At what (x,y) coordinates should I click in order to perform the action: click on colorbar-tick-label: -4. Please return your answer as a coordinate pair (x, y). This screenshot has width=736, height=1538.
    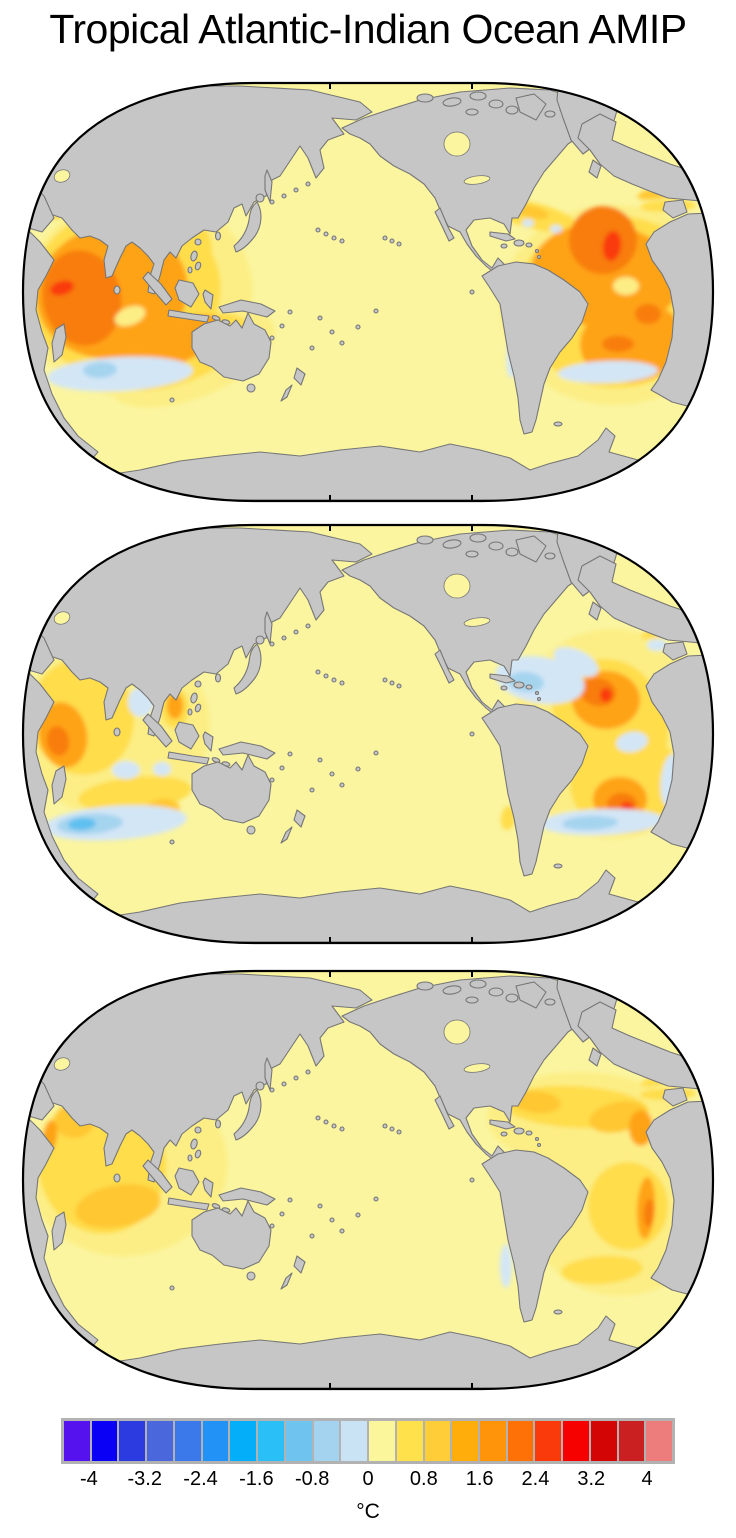
    Looking at the image, I should click on (89, 1479).